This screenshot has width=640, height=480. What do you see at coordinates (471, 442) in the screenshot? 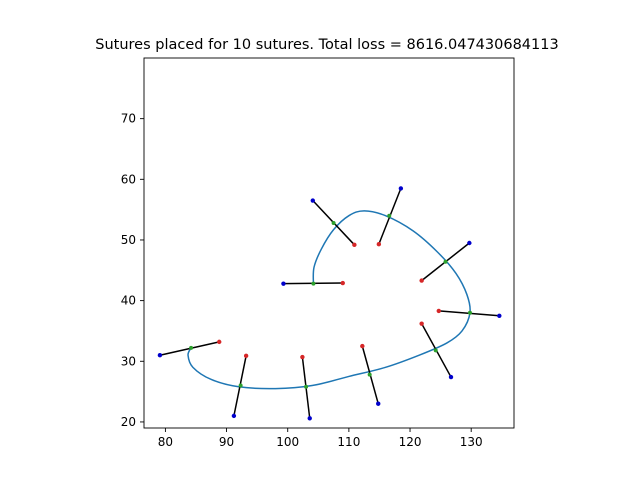
I see `x-tick-label: 130` at bounding box center [471, 442].